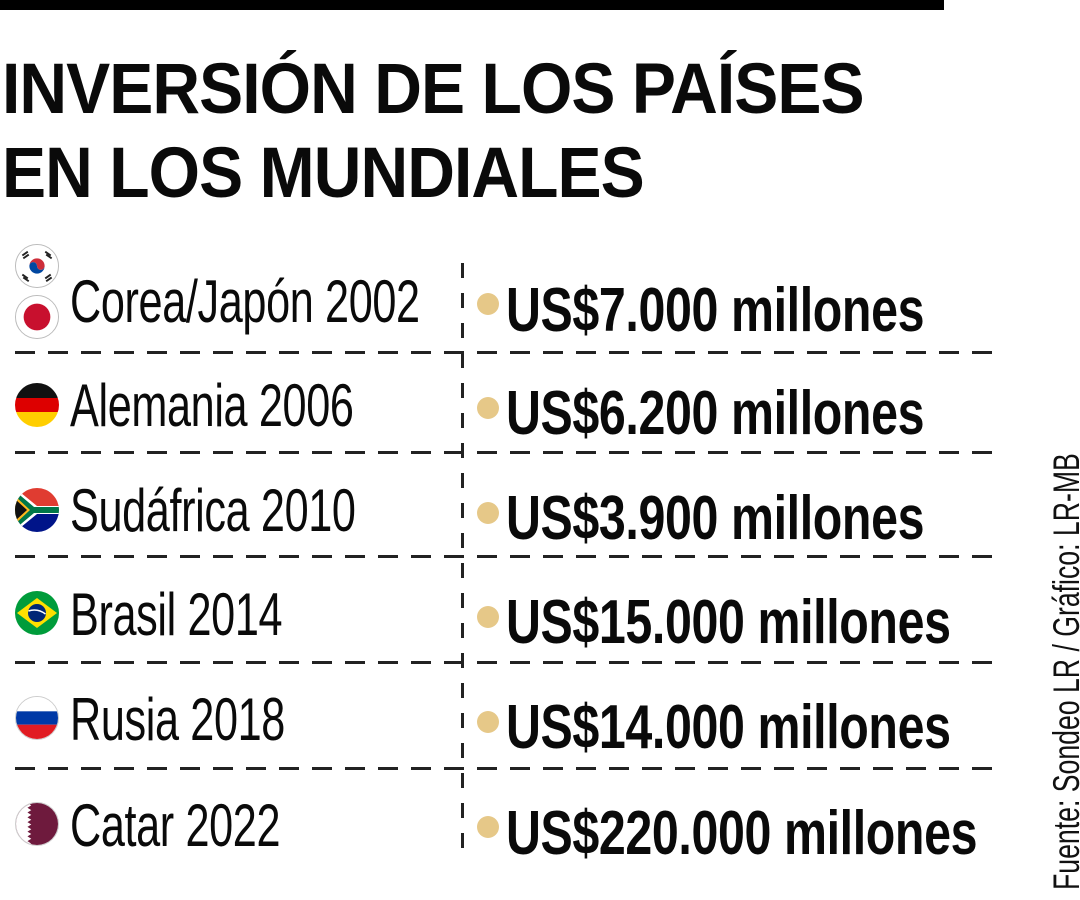 The image size is (1080, 900). Describe the element at coordinates (37, 317) in the screenshot. I see `japan-flag-icon` at that location.